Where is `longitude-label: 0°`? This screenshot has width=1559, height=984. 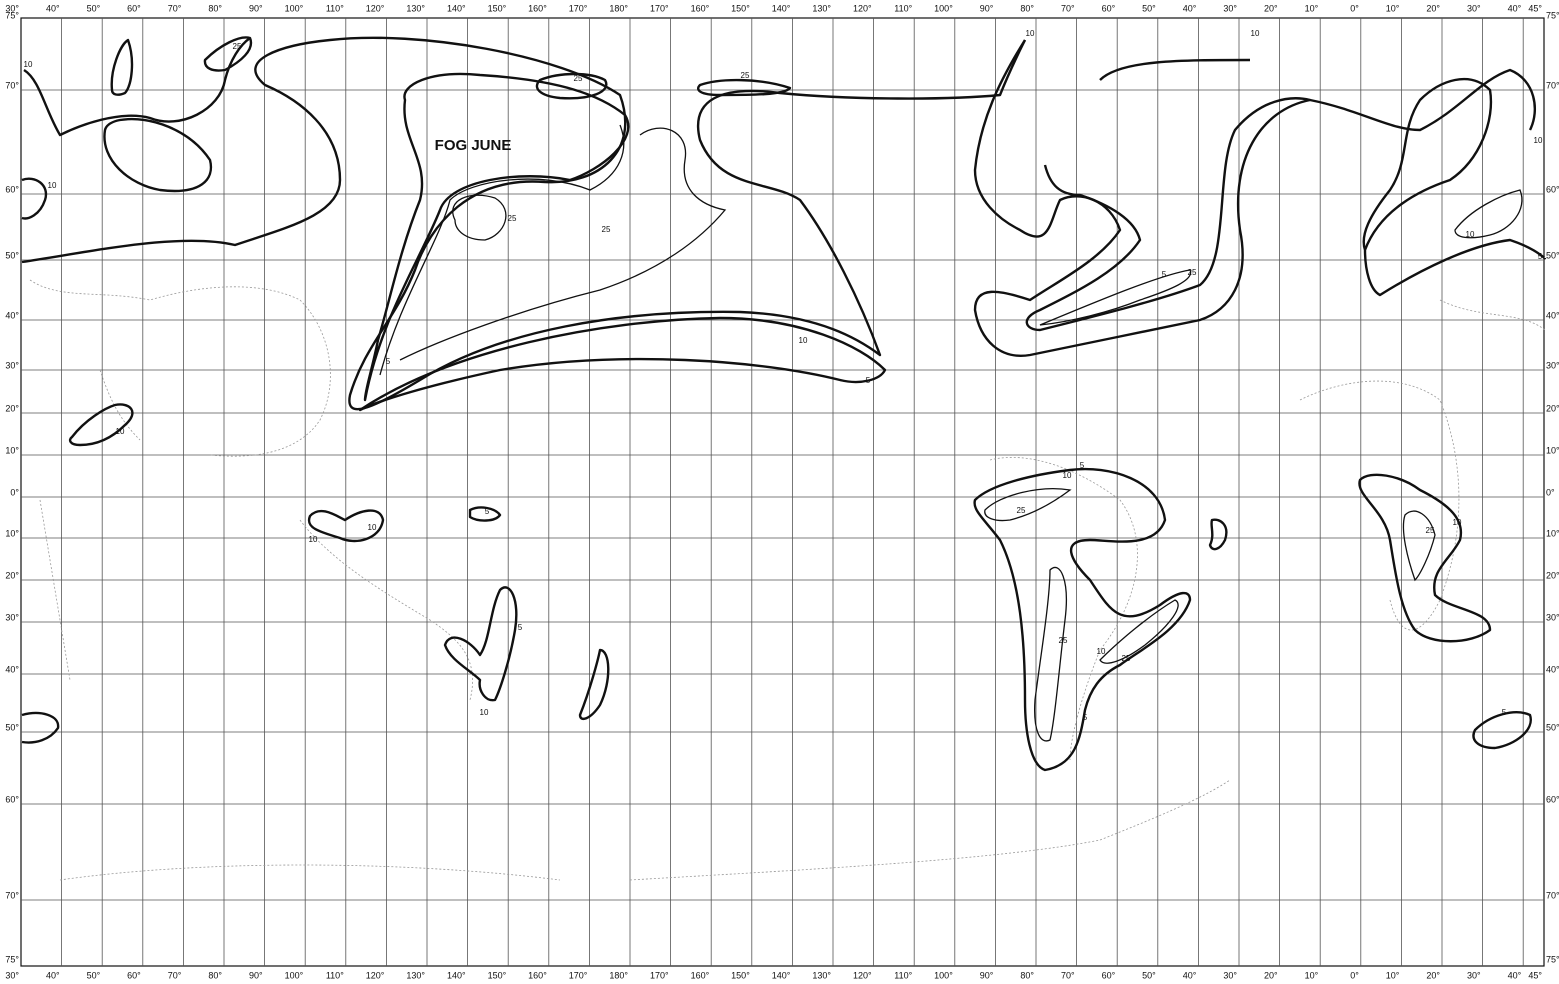
longitude-label: 0° is located at coordinates (1354, 8).